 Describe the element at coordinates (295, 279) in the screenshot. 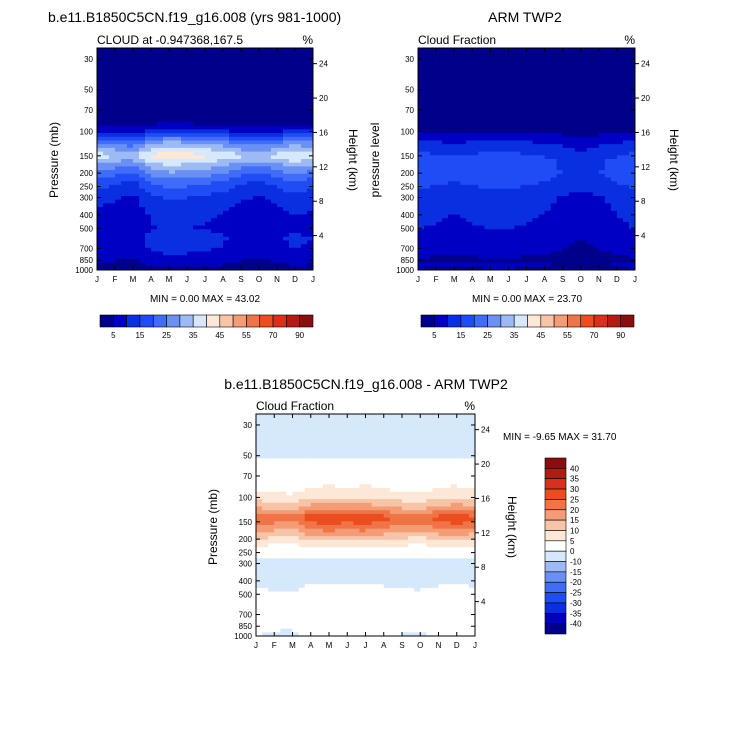

I see `x-tick-label: D` at that location.